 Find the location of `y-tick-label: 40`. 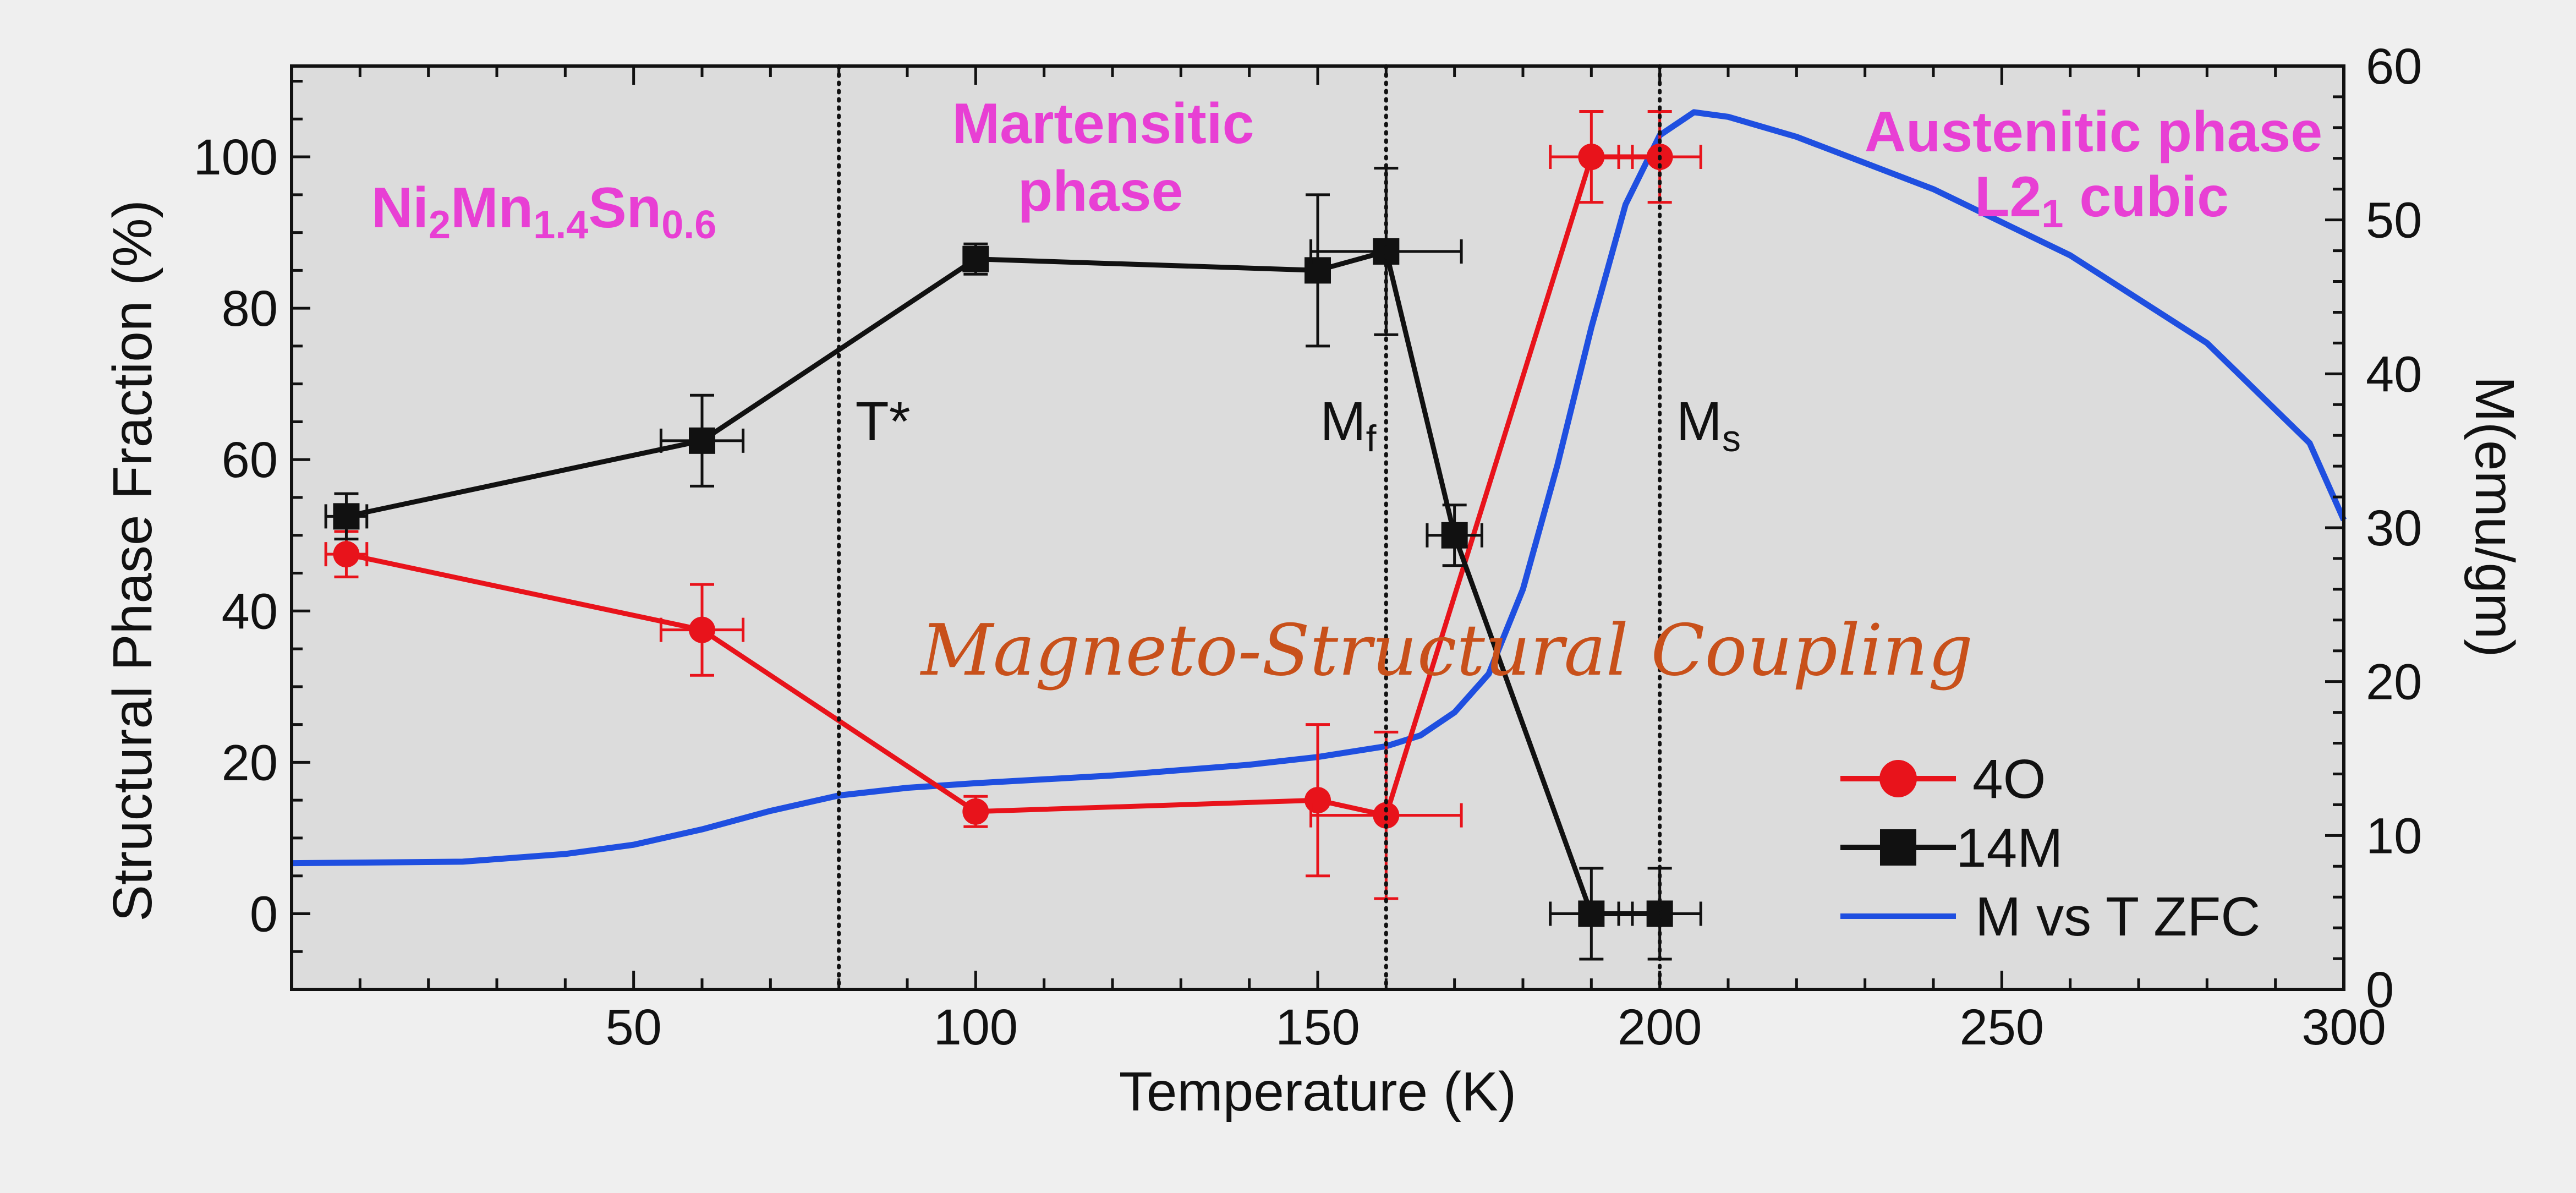

y-tick-label: 40 is located at coordinates (250, 611).